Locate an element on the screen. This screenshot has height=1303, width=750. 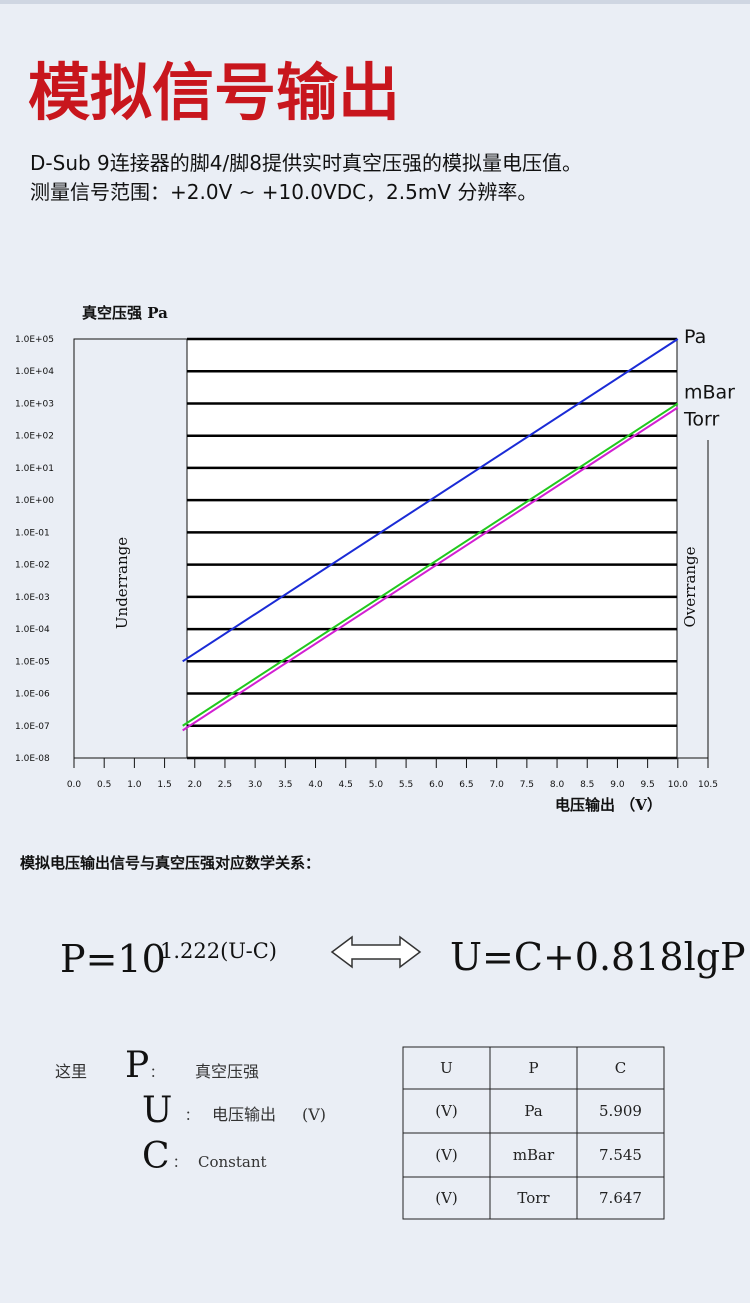
page-title: 模拟信号输出 is located at coordinates (214, 92).